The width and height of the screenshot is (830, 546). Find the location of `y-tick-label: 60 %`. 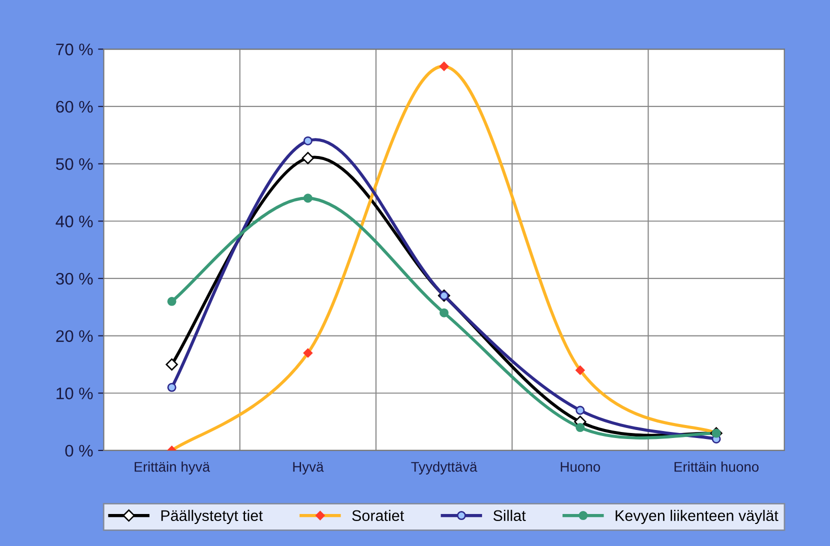

y-tick-label: 60 % is located at coordinates (74, 106).